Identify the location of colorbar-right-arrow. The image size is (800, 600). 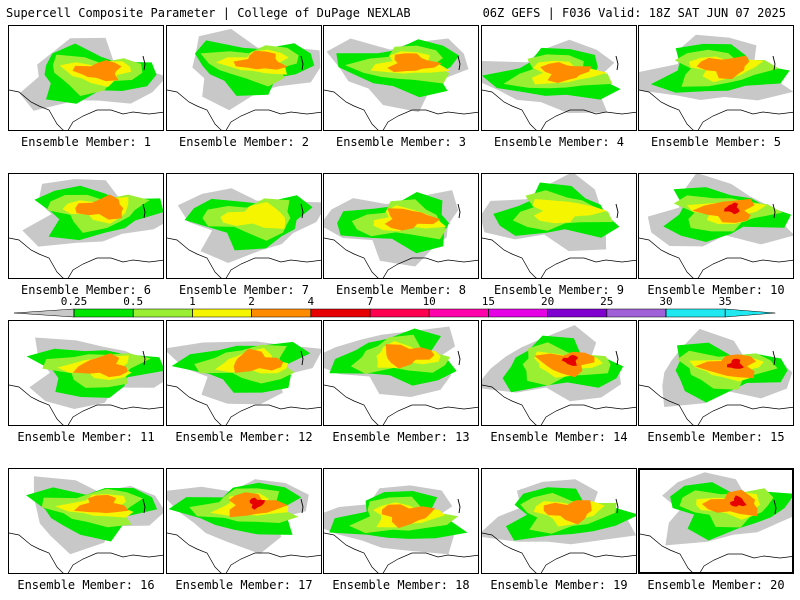
(750, 313).